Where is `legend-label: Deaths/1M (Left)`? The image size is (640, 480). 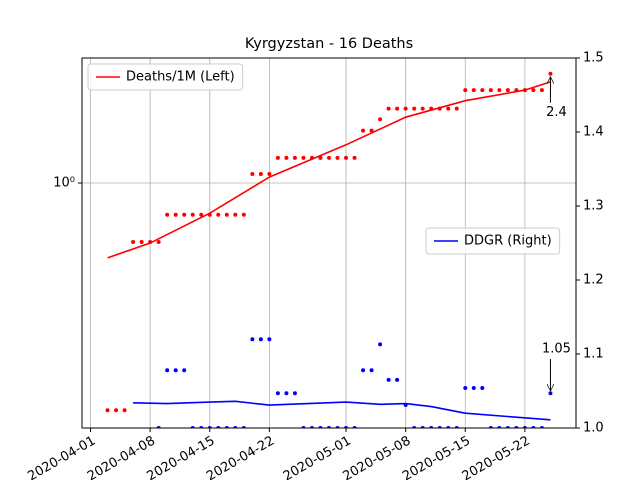 legend-label: Deaths/1M (Left) is located at coordinates (180, 77).